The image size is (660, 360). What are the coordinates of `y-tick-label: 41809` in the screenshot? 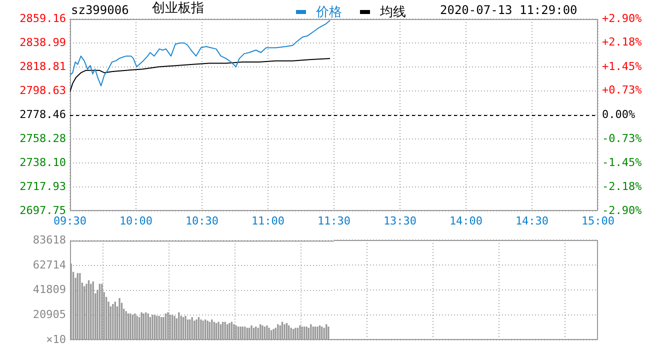 It's located at (49, 289).